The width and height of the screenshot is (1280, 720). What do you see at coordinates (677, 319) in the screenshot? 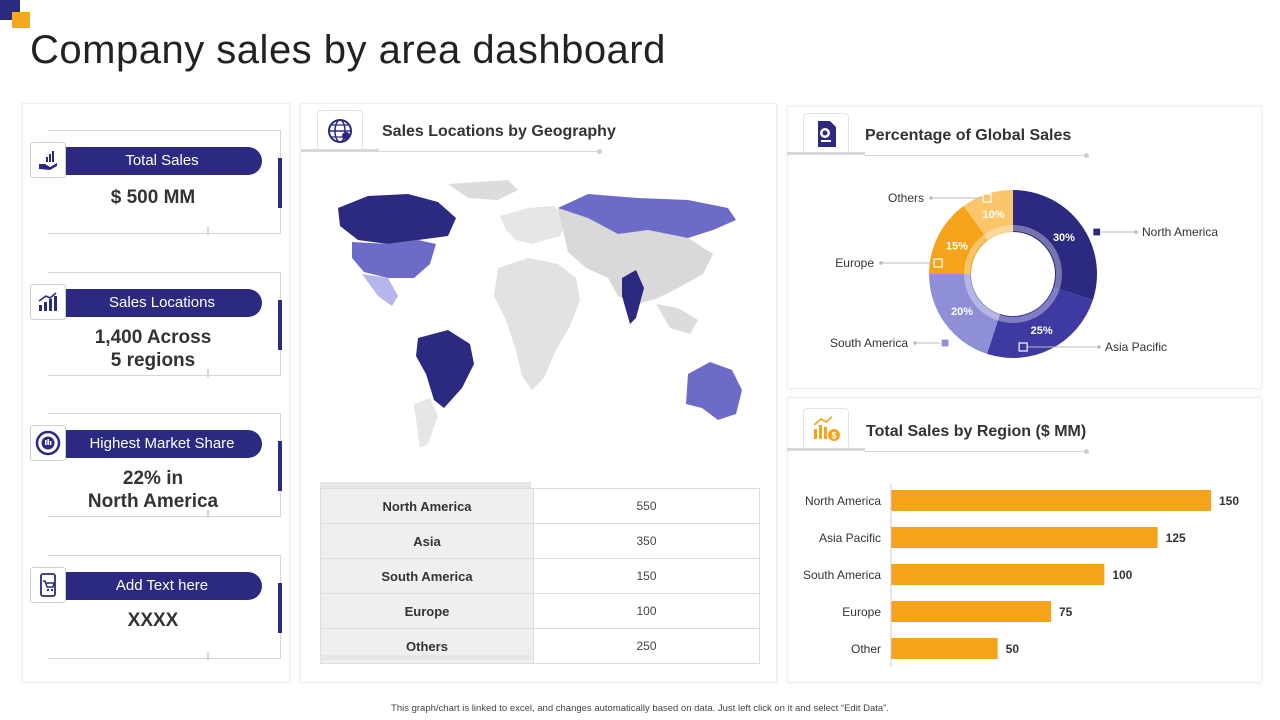
I see `map-southeast-asia` at bounding box center [677, 319].